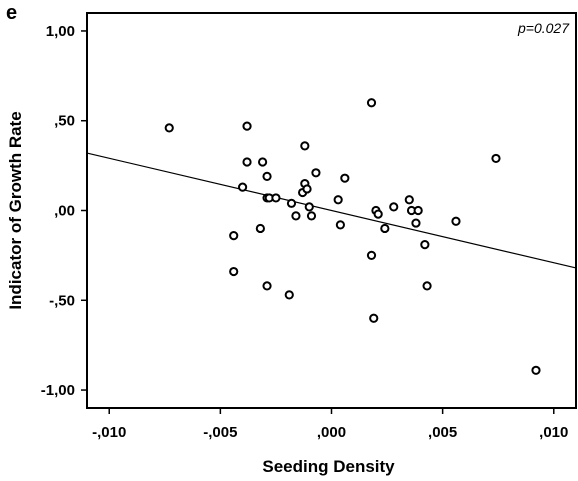 Image resolution: width=578 pixels, height=481 pixels. I want to click on x-axis-title: Seeding Density, so click(328, 466).